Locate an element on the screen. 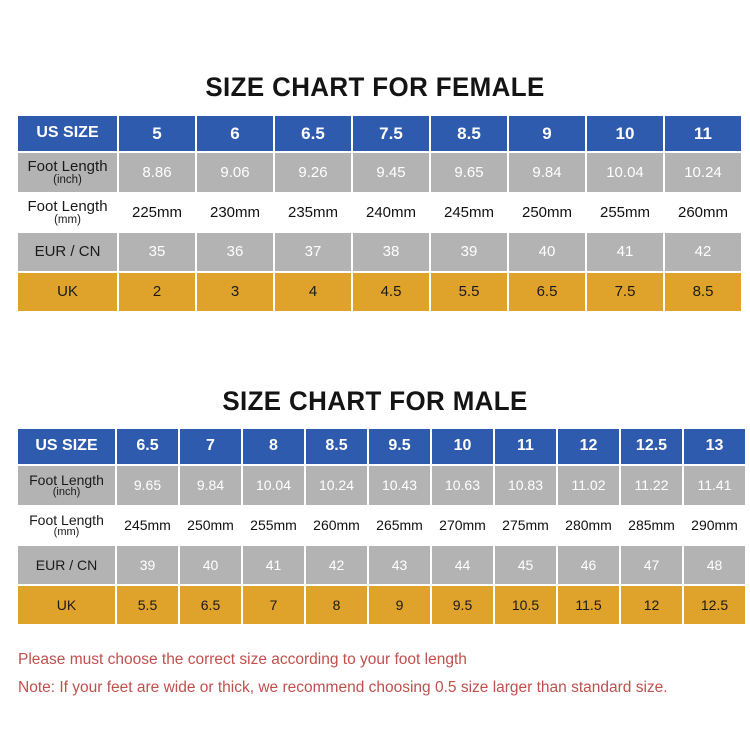 The image size is (750, 750). female-chart-title: SIZE CHART FOR FEMALE is located at coordinates (375, 87).